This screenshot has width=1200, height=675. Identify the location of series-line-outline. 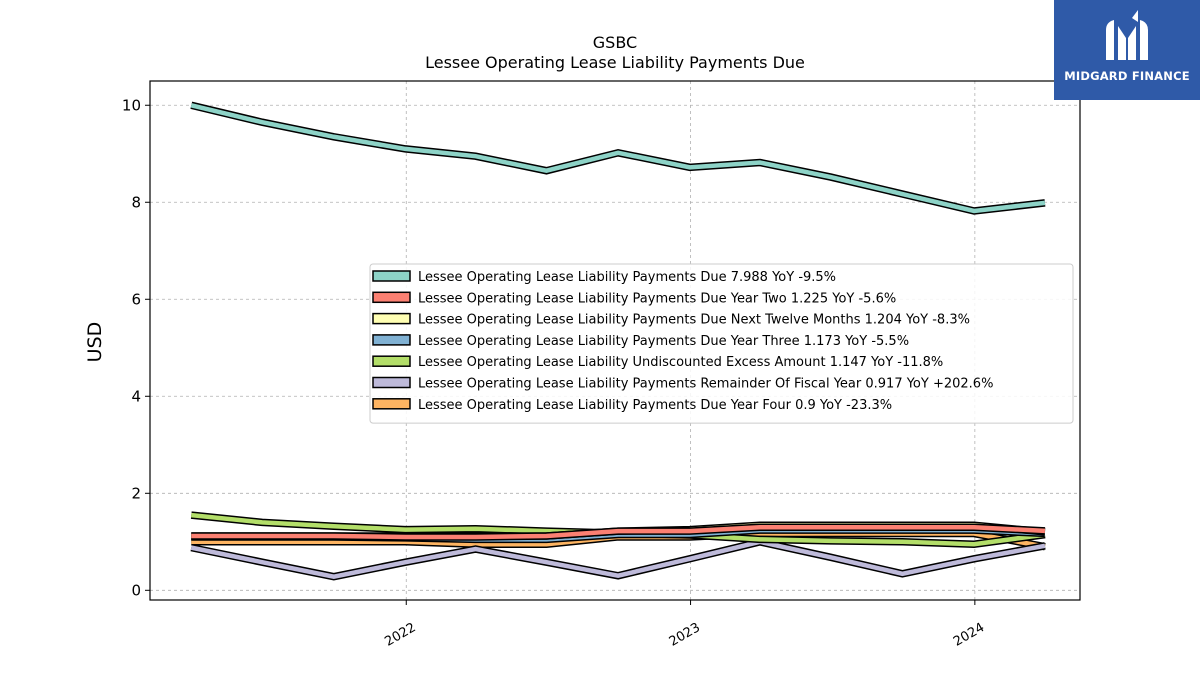
(618, 158).